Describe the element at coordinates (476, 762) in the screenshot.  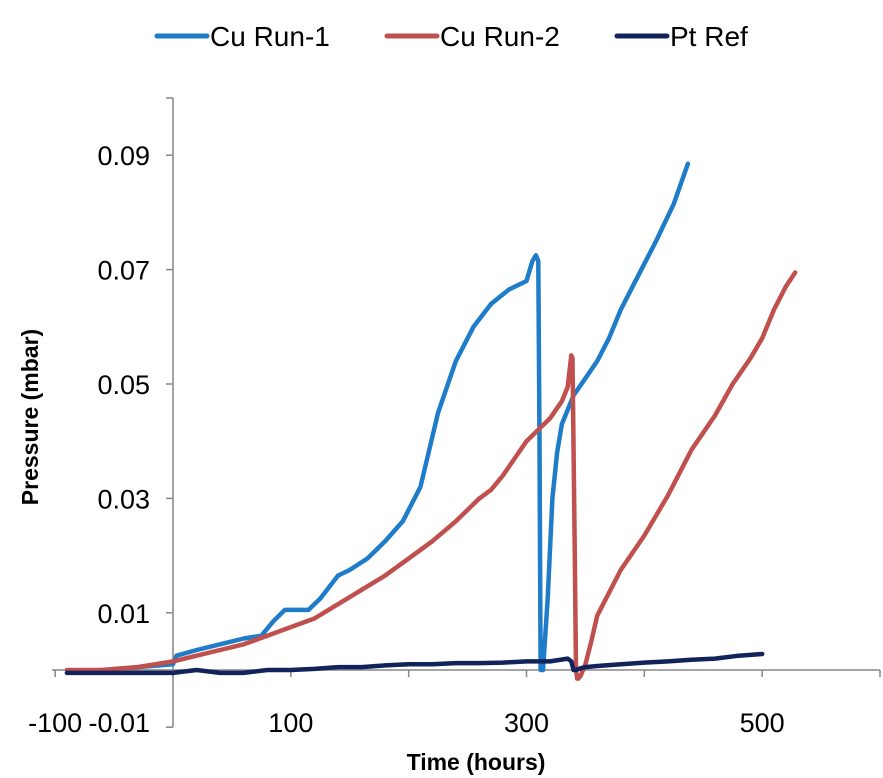
I see `x-axis-title: Time (hours)` at that location.